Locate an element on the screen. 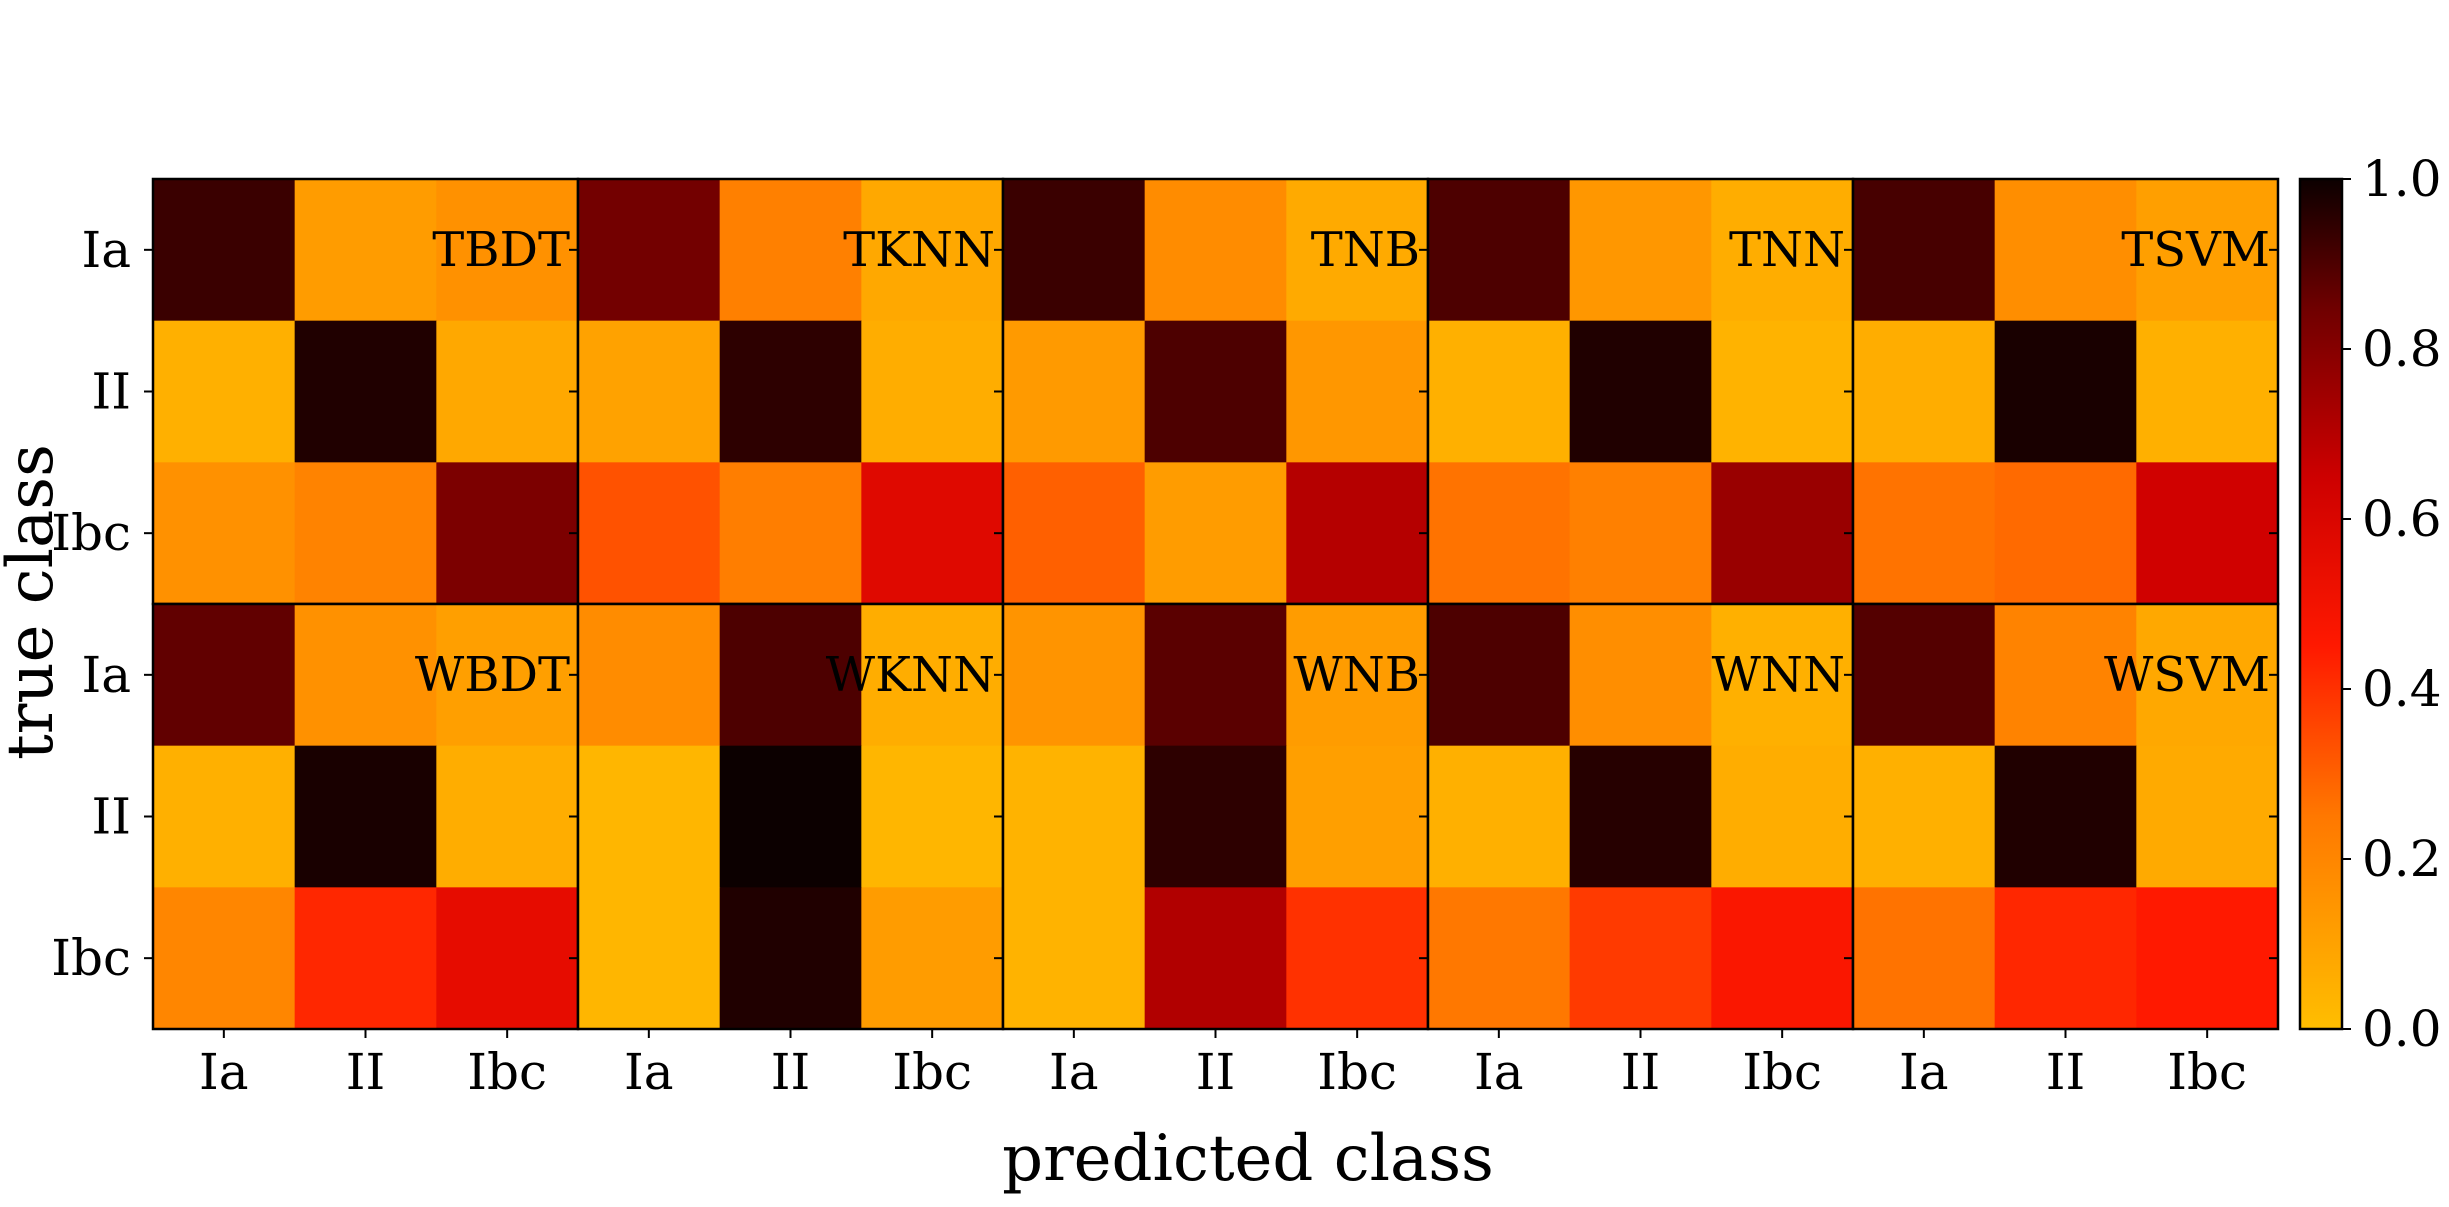  panel-label: WSVM is located at coordinates (2187, 675).